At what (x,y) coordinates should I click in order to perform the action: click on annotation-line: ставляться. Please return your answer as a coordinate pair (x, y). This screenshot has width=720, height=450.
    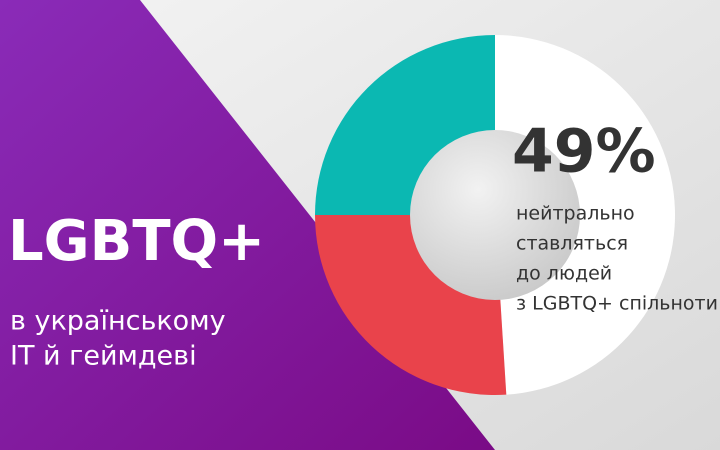
    Looking at the image, I should click on (572, 244).